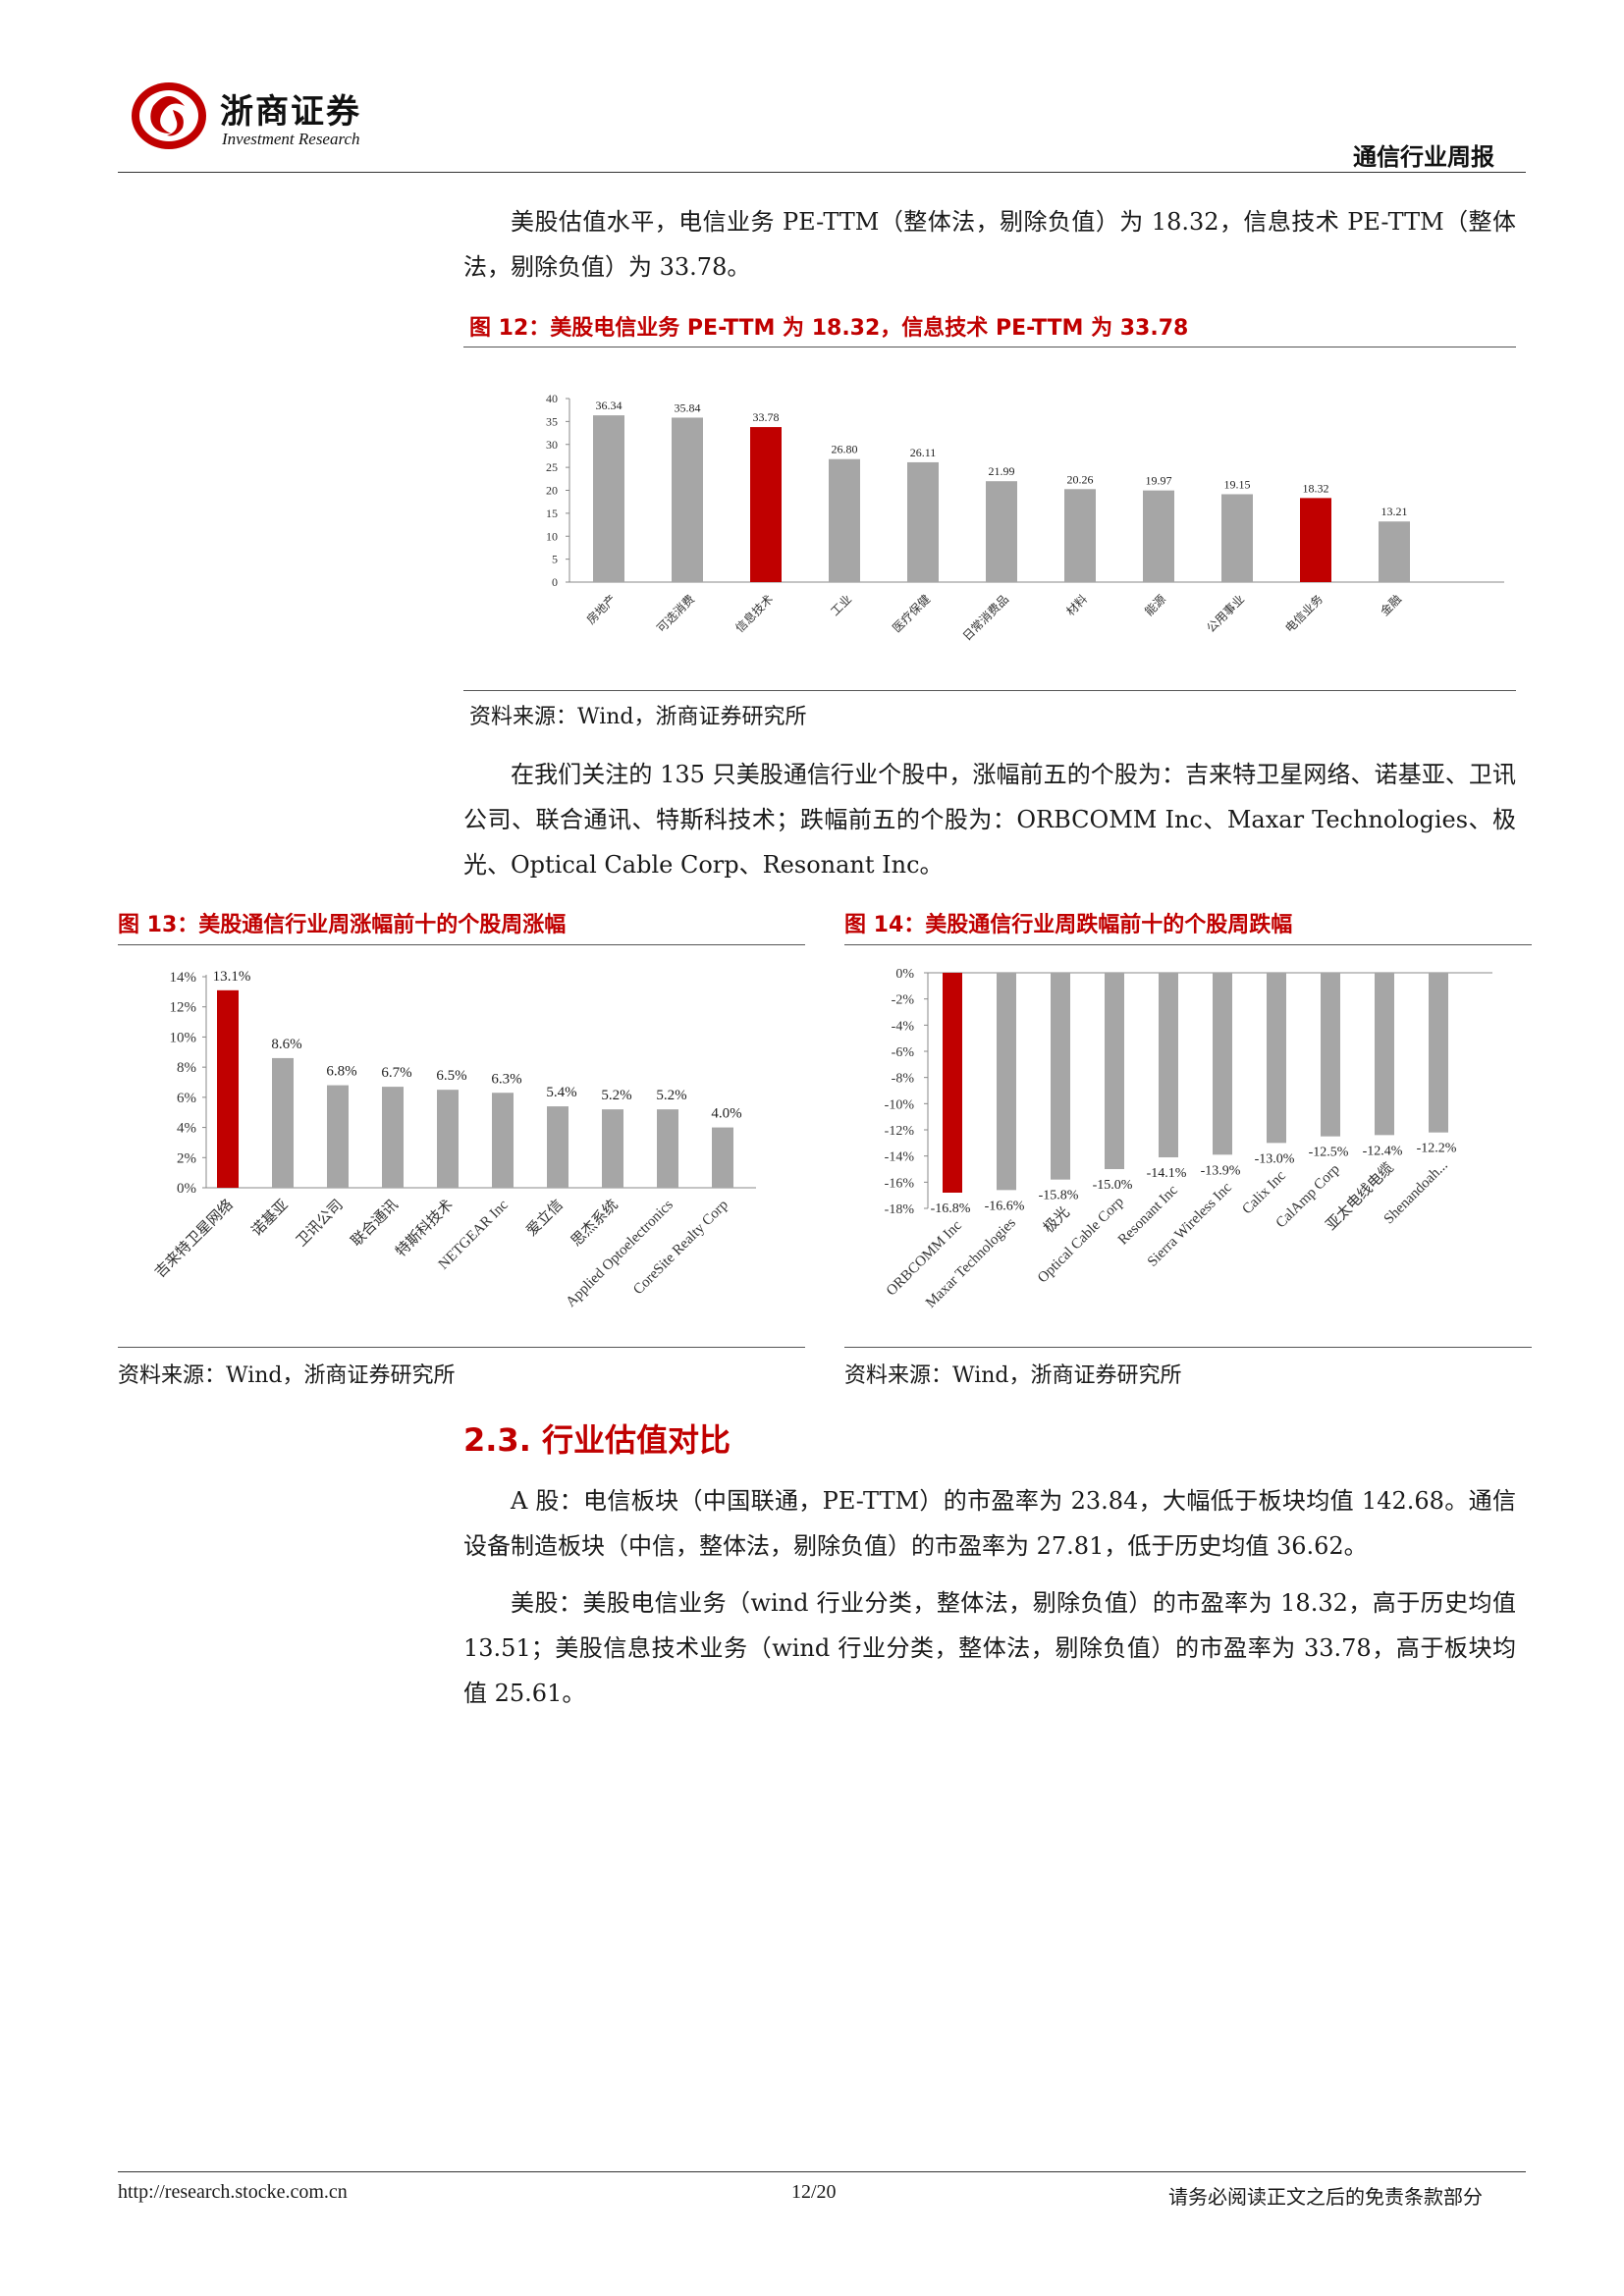 This screenshot has width=1624, height=2296. Describe the element at coordinates (561, 1092) in the screenshot. I see `bar-value-label: 5.4%` at that location.